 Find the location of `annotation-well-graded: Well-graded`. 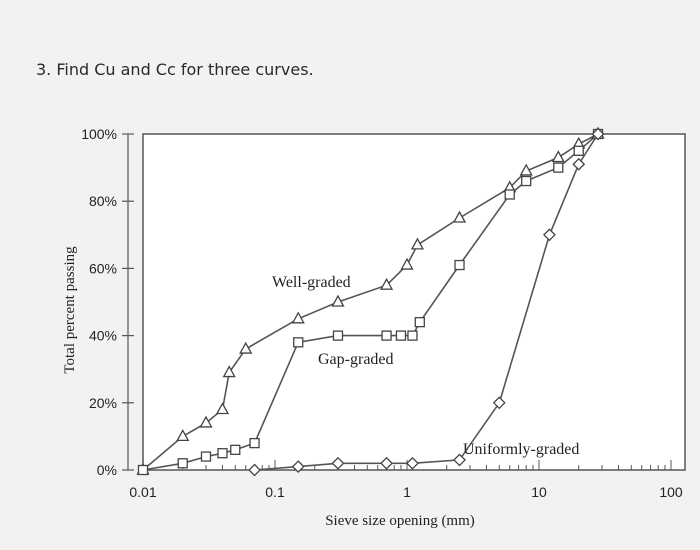

annotation-well-graded: Well-graded is located at coordinates (311, 282).